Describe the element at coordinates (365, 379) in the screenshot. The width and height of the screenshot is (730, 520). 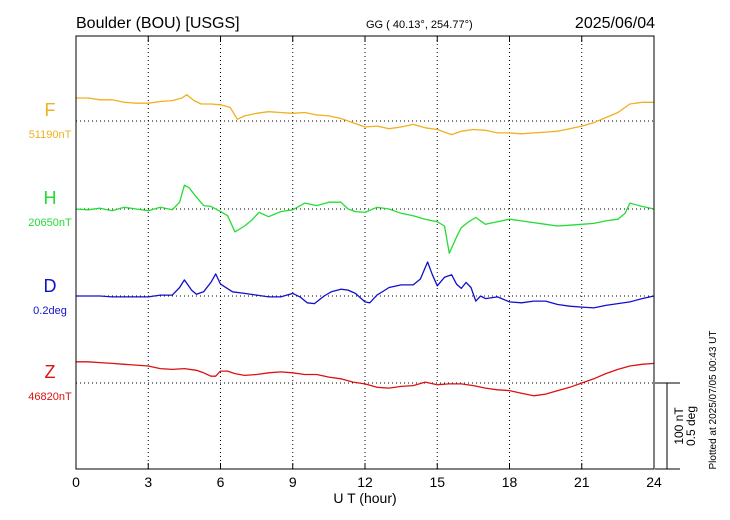
I see `series-line-z` at that location.